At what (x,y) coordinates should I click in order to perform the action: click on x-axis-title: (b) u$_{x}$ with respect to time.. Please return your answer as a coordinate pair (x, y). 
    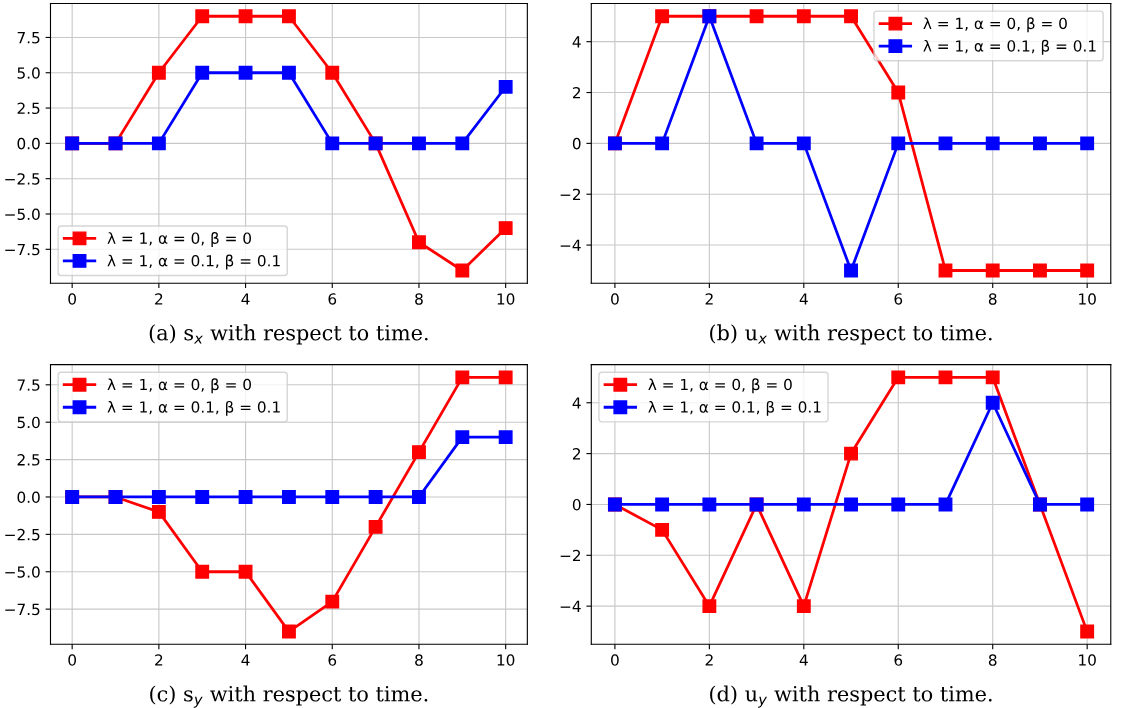
    Looking at the image, I should click on (851, 334).